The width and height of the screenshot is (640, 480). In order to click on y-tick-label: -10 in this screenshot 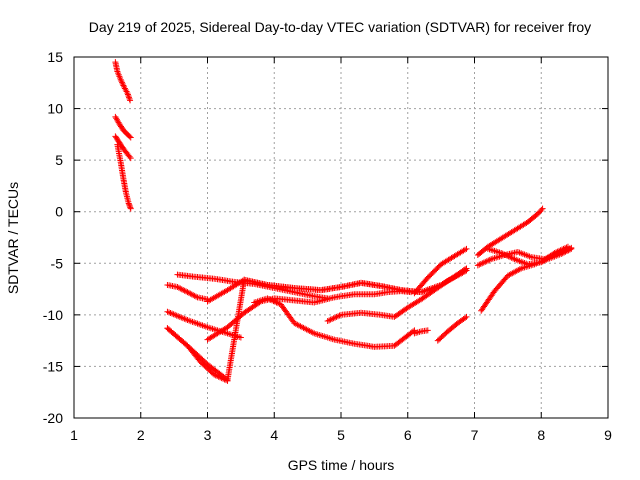, I will do `click(53, 315)`.